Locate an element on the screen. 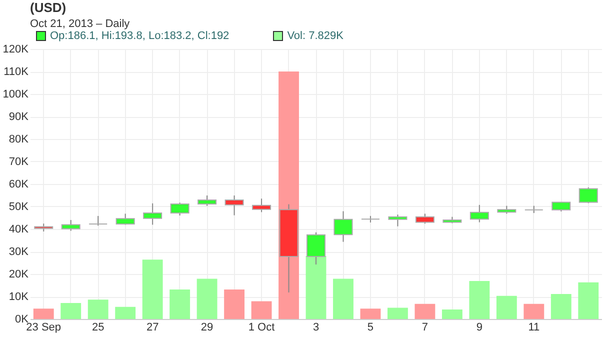 Image resolution: width=614 pixels, height=346 pixels. x-tick-label: 7 is located at coordinates (425, 328).